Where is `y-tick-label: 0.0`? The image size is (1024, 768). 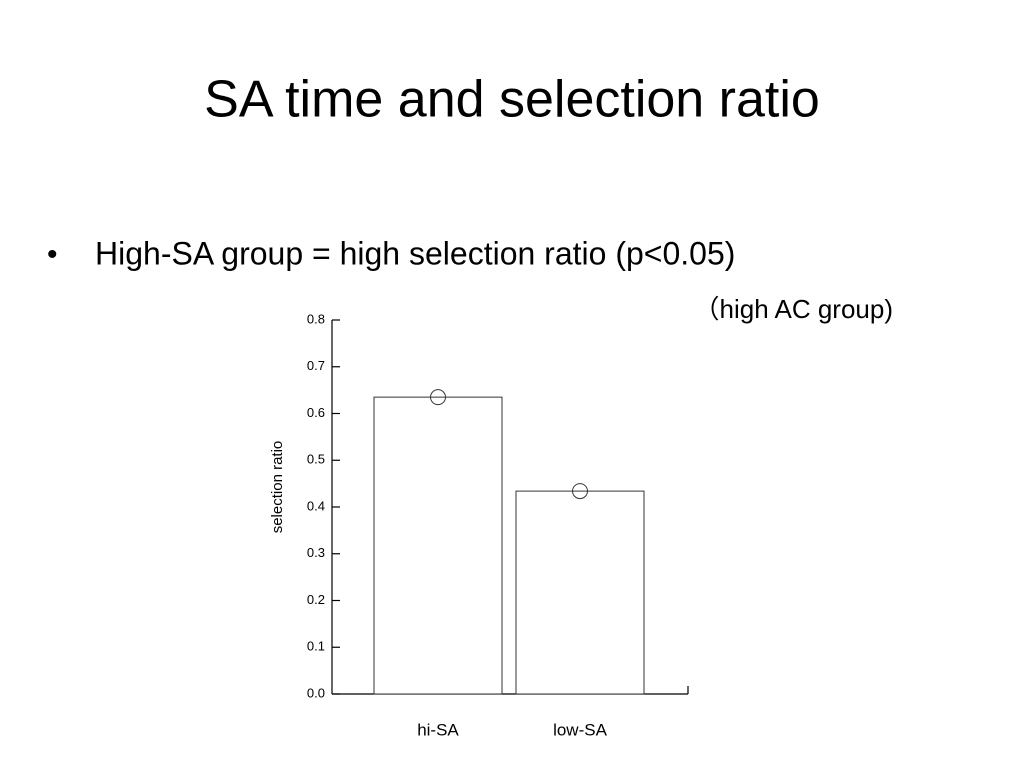
y-tick-label: 0.0 is located at coordinates (316, 692).